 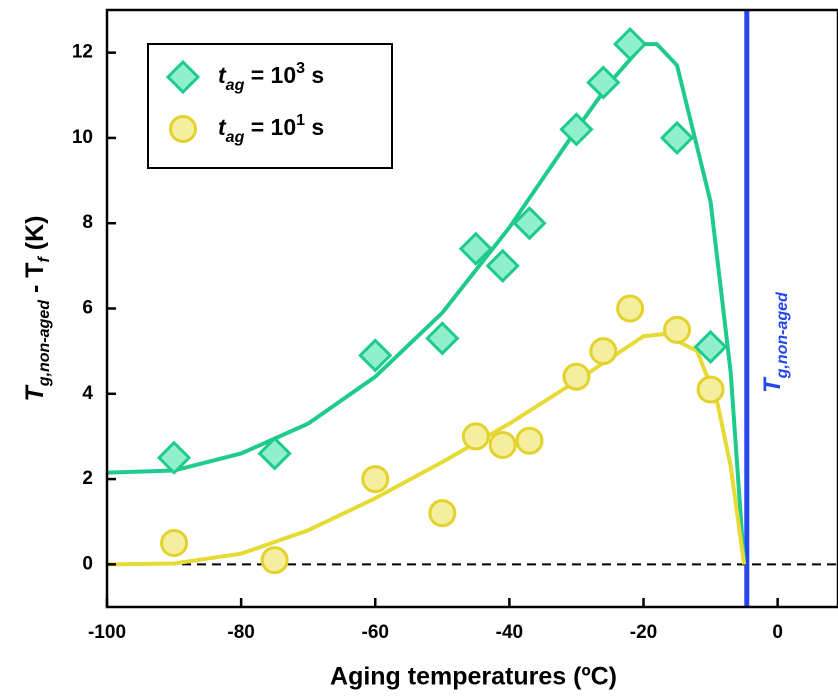 I want to click on legend-box, so click(x=270, y=106).